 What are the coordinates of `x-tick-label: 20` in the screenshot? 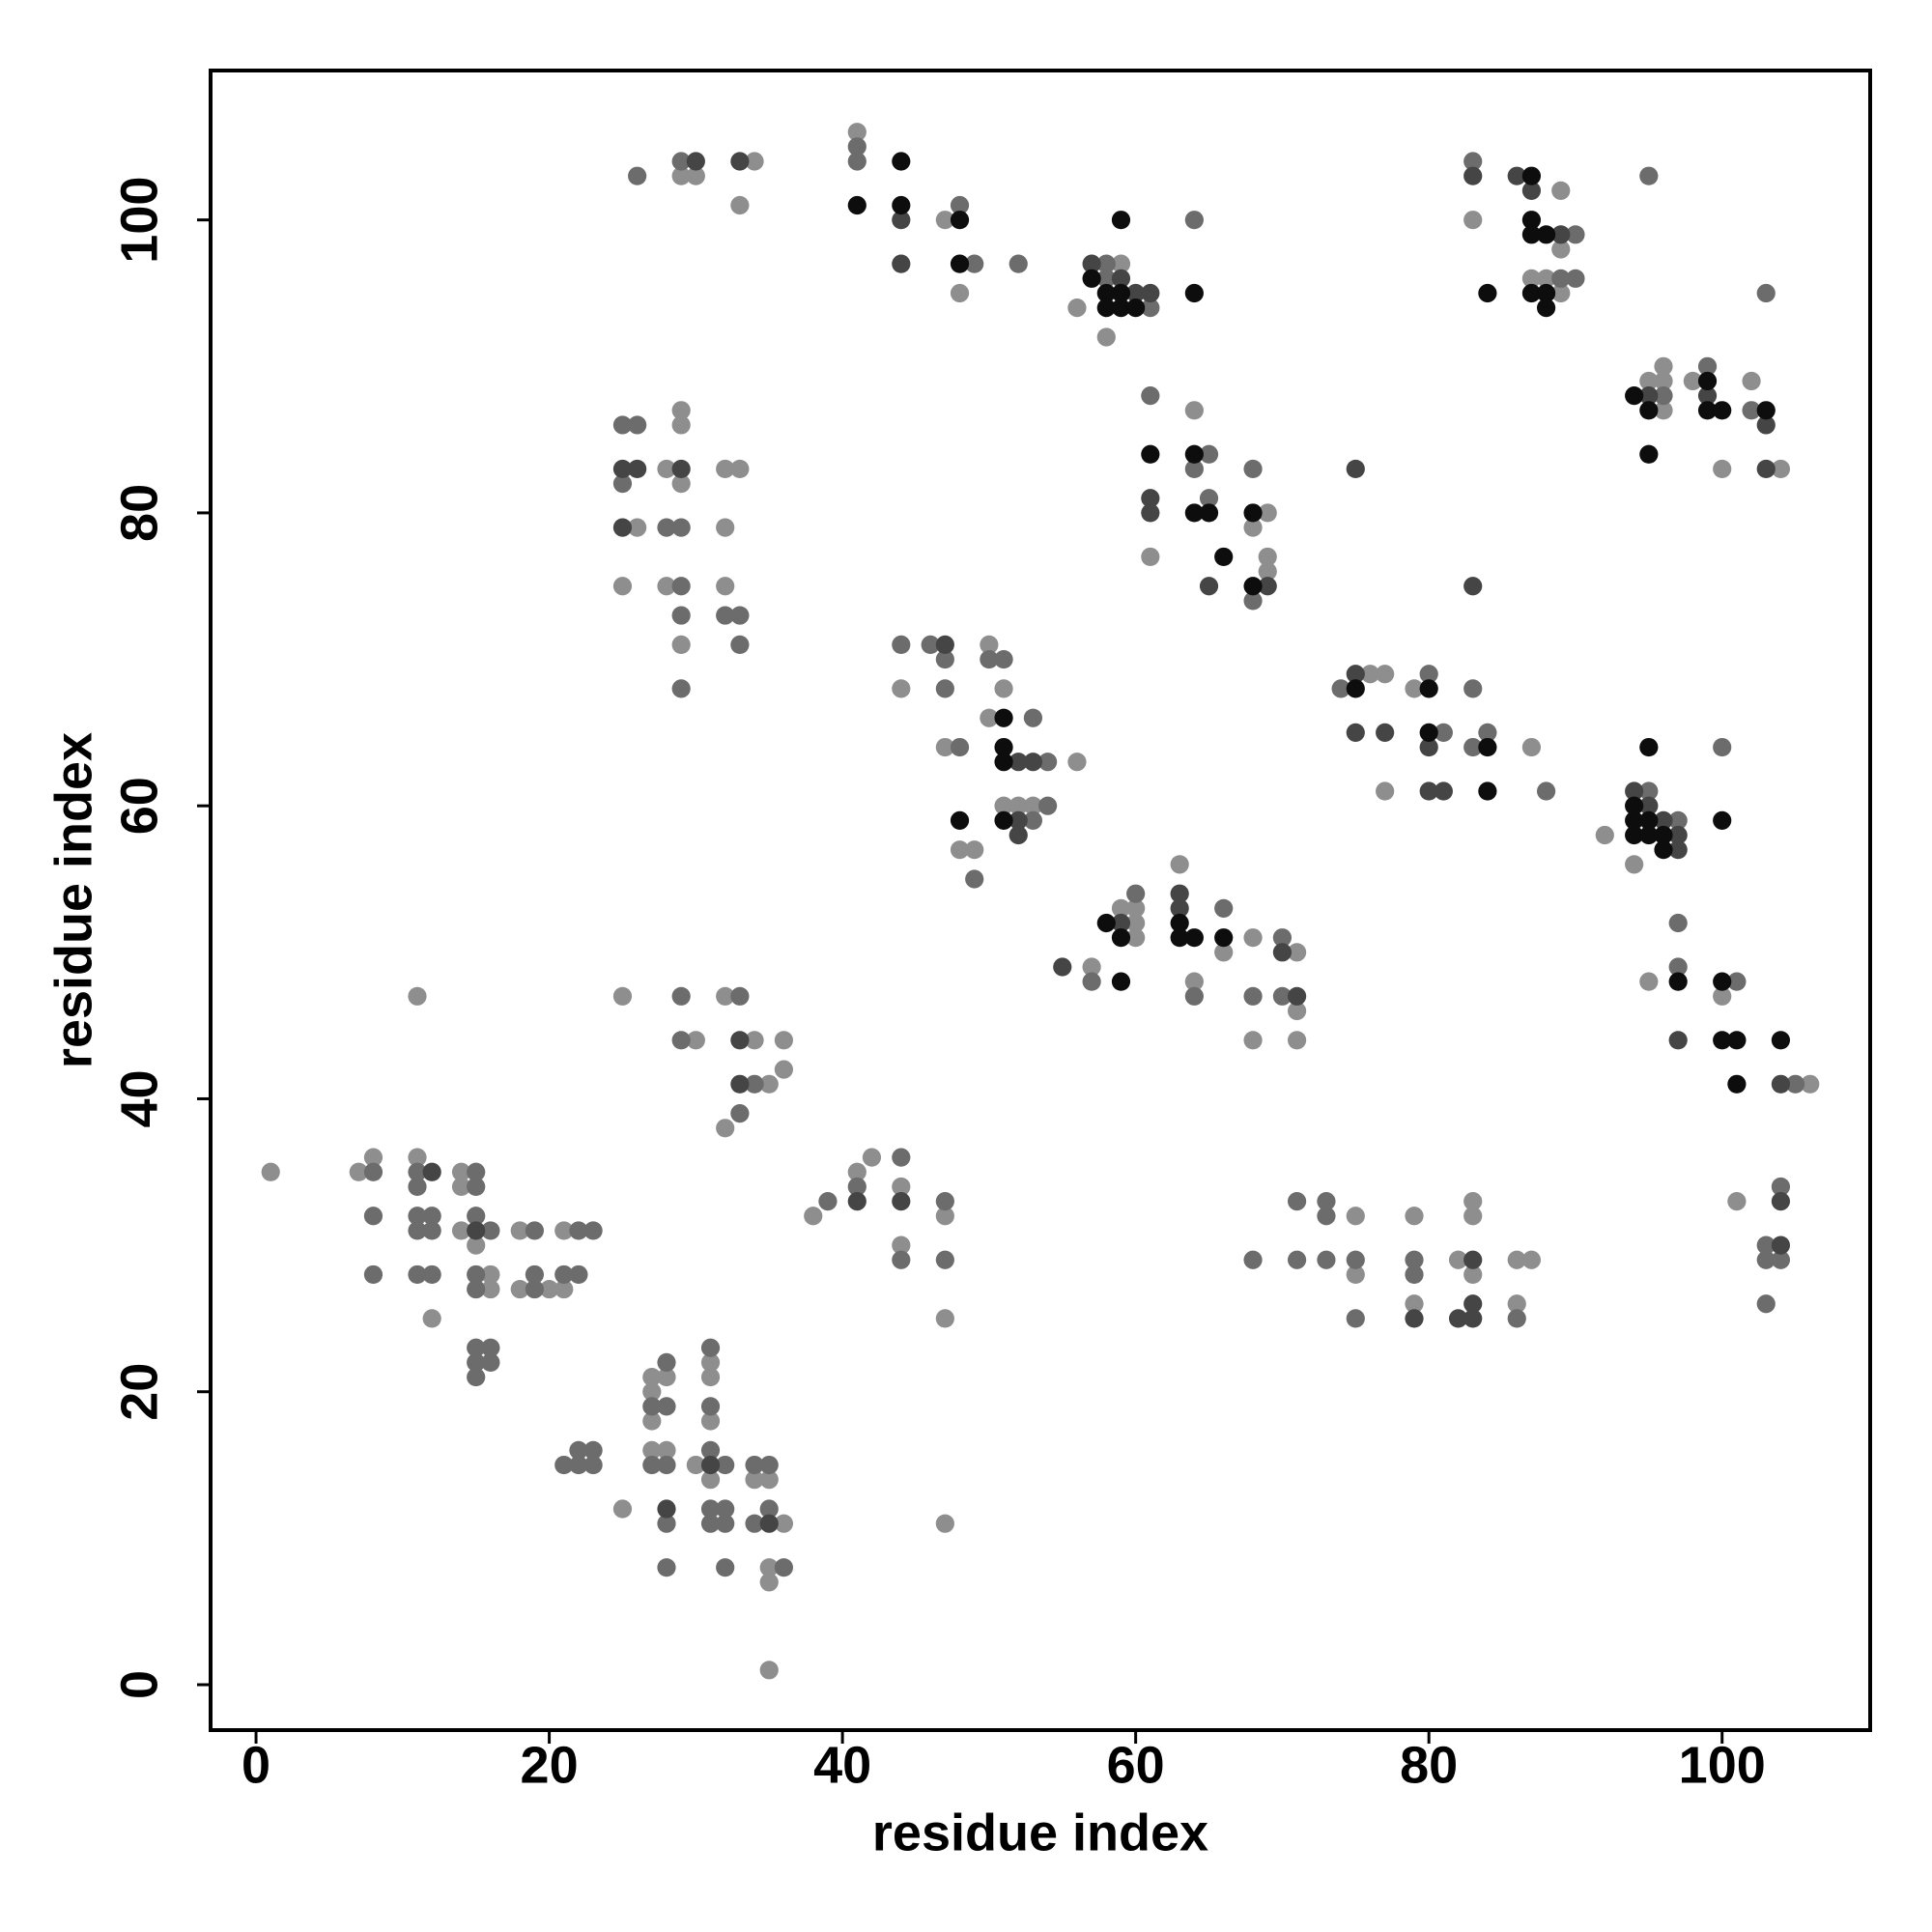 It's located at (550, 1765).